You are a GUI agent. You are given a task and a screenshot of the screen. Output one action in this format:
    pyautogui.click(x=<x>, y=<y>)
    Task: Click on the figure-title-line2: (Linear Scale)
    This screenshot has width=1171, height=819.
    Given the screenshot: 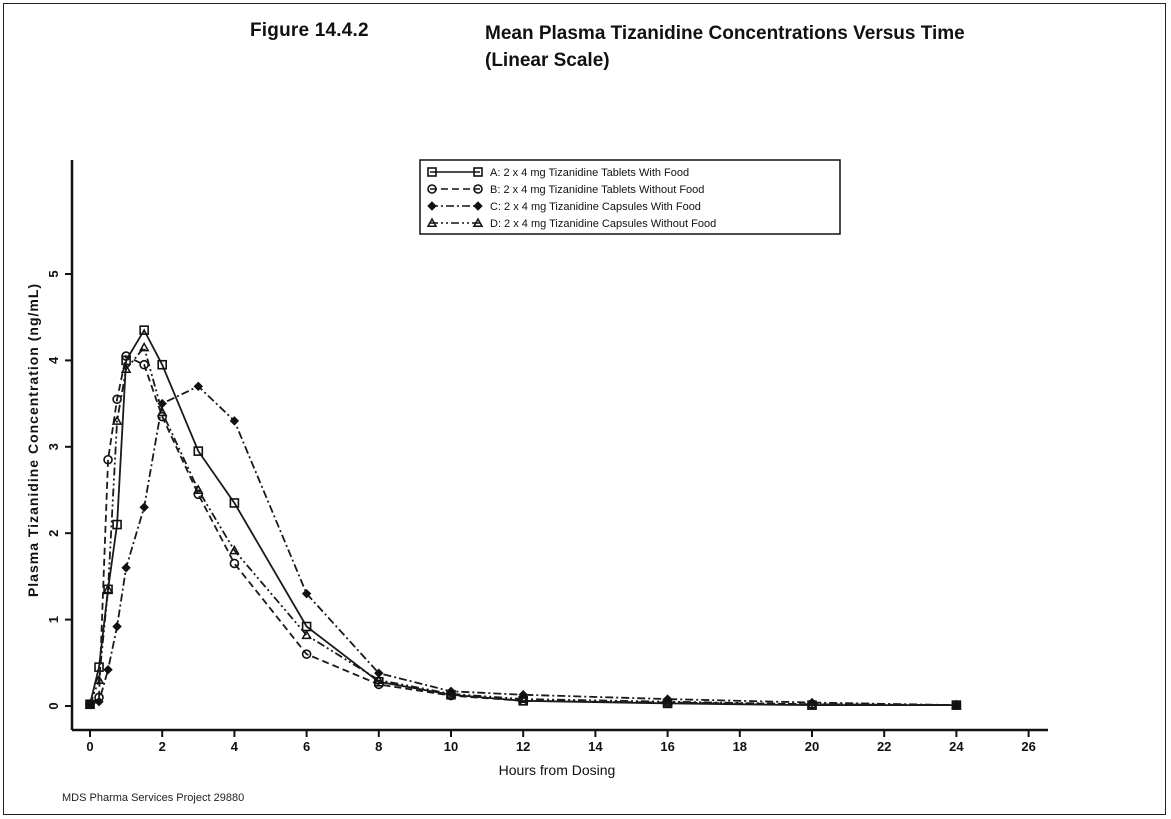 What is the action you would take?
    pyautogui.click(x=547, y=60)
    